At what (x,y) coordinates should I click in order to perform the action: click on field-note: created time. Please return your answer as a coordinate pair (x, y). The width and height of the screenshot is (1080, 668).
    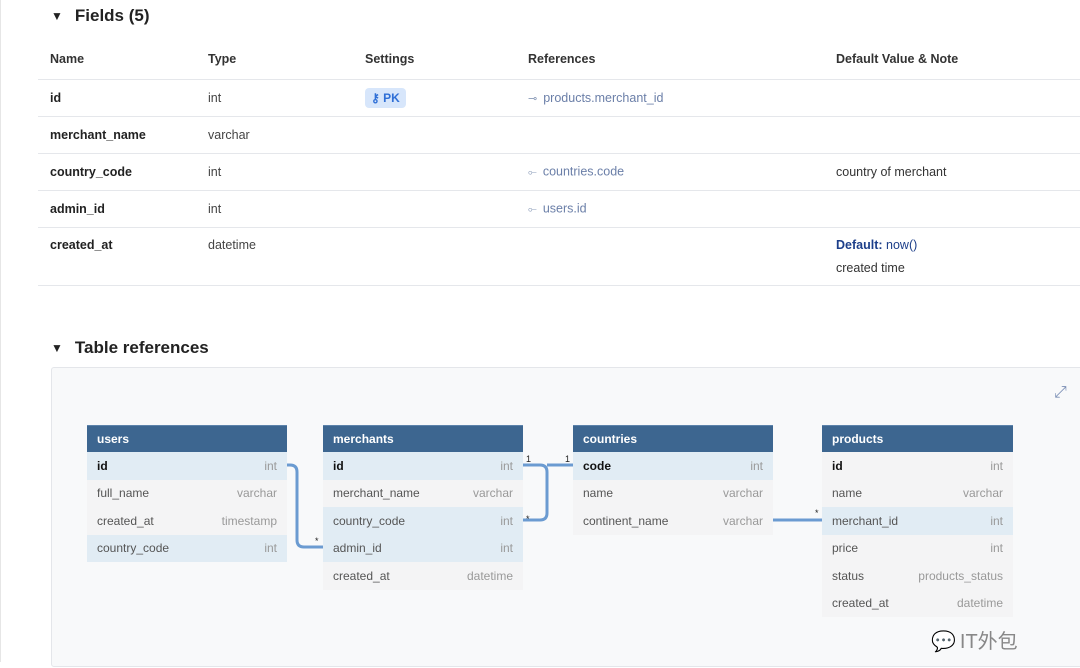
    Looking at the image, I should click on (870, 268).